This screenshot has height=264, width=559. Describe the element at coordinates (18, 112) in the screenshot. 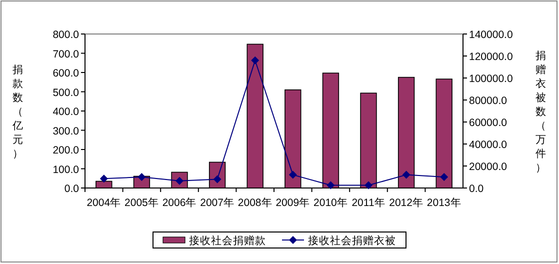

I see `y-axis-title: 捐款数（亿元）` at that location.